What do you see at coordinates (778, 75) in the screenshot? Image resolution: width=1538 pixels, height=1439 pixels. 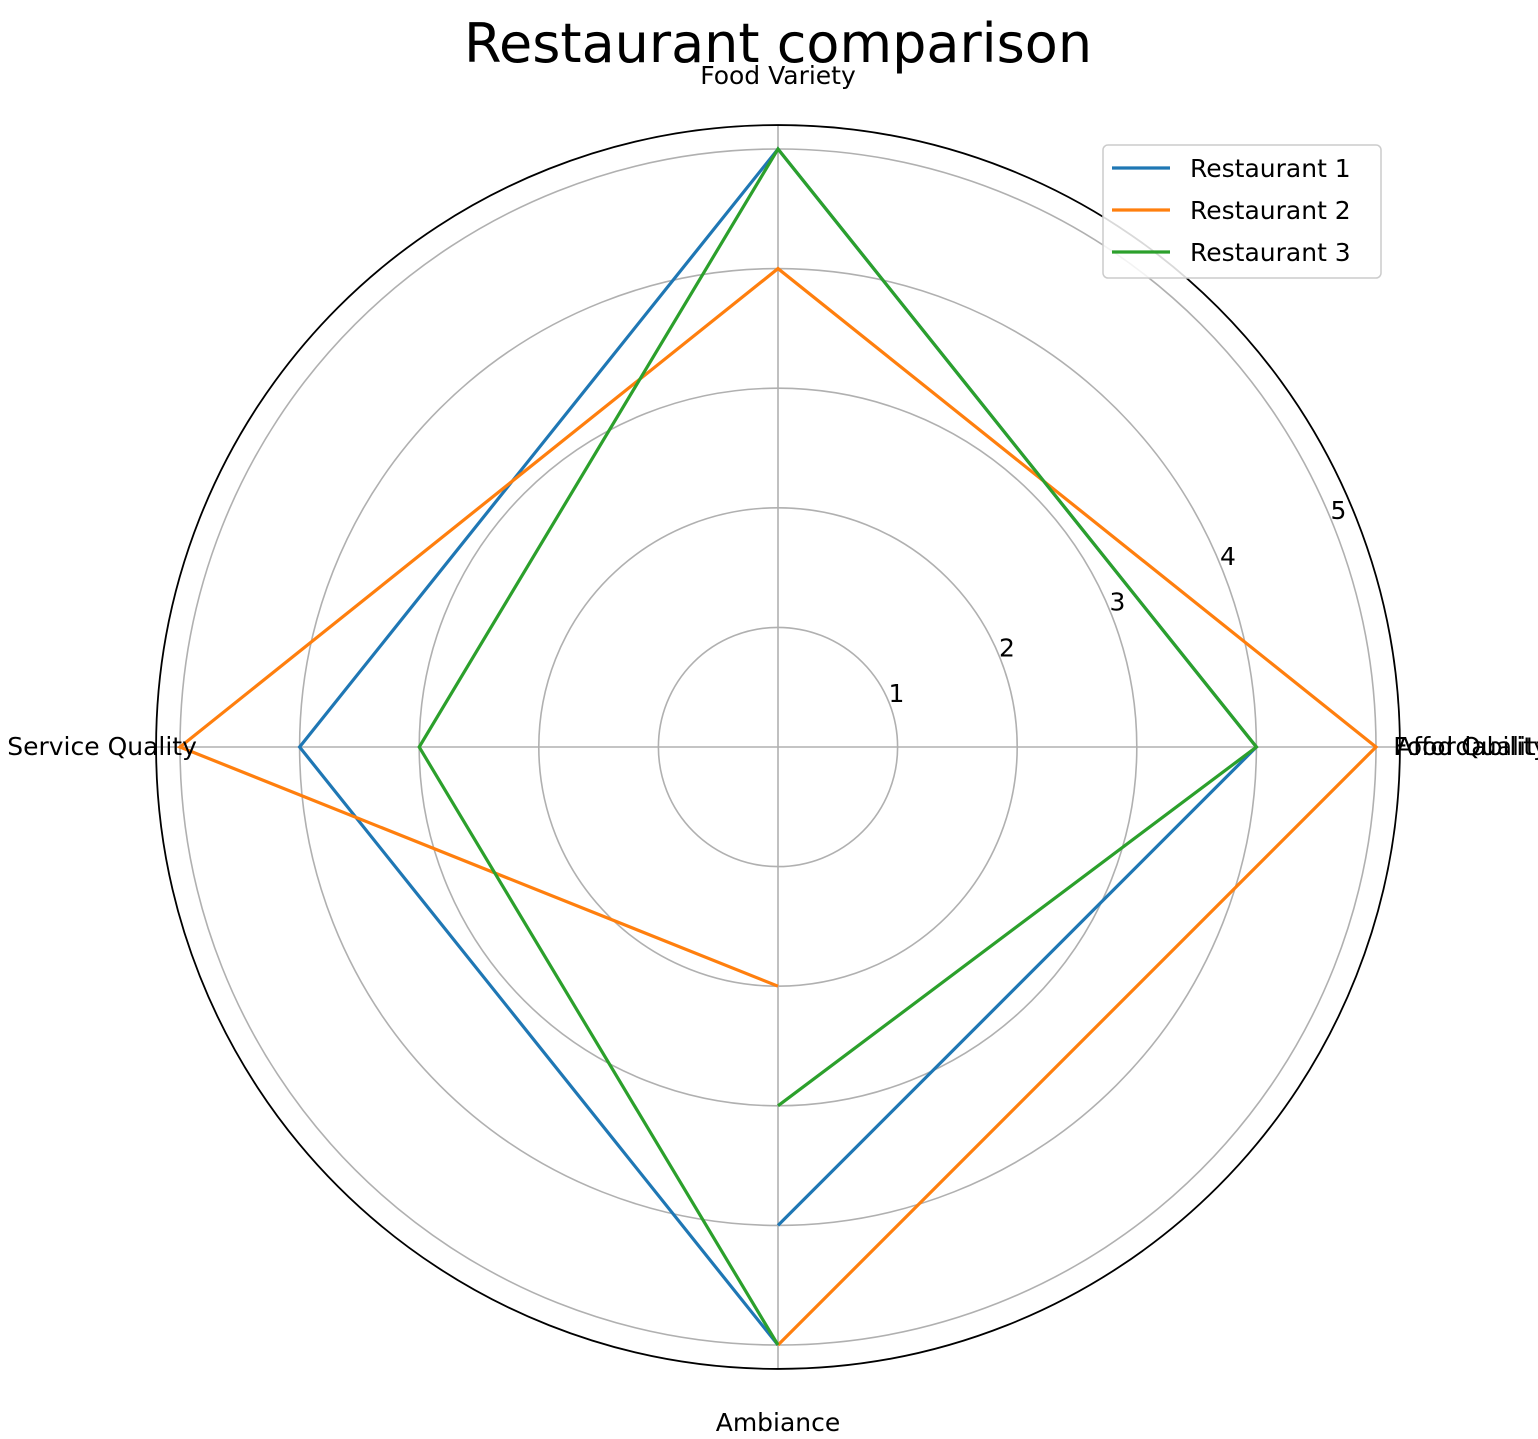 I see `axis-label-food-variety: Food Variety` at bounding box center [778, 75].